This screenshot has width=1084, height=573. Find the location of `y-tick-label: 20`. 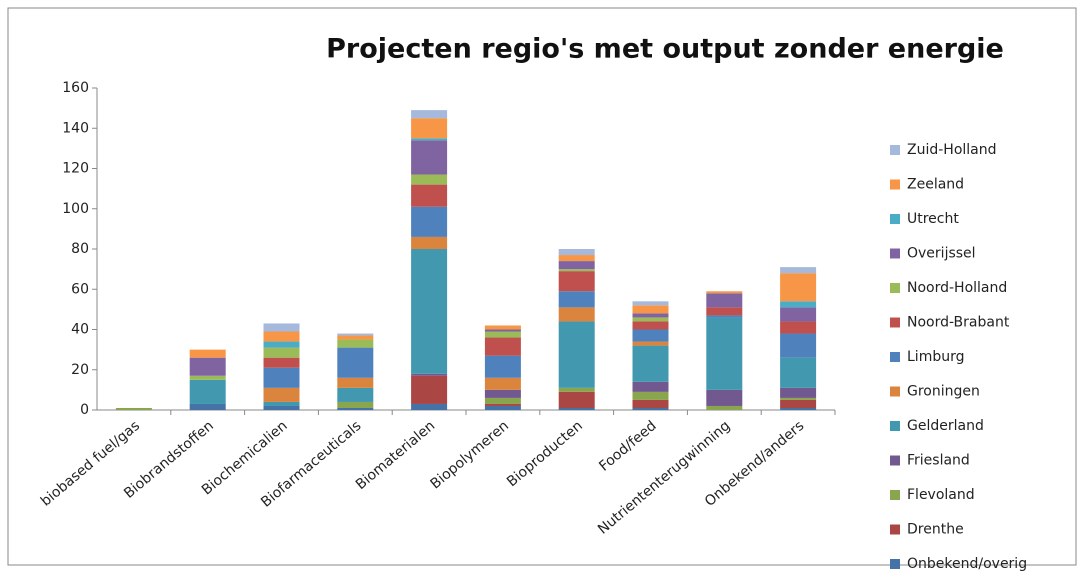

y-tick-label: 20 is located at coordinates (80, 370).